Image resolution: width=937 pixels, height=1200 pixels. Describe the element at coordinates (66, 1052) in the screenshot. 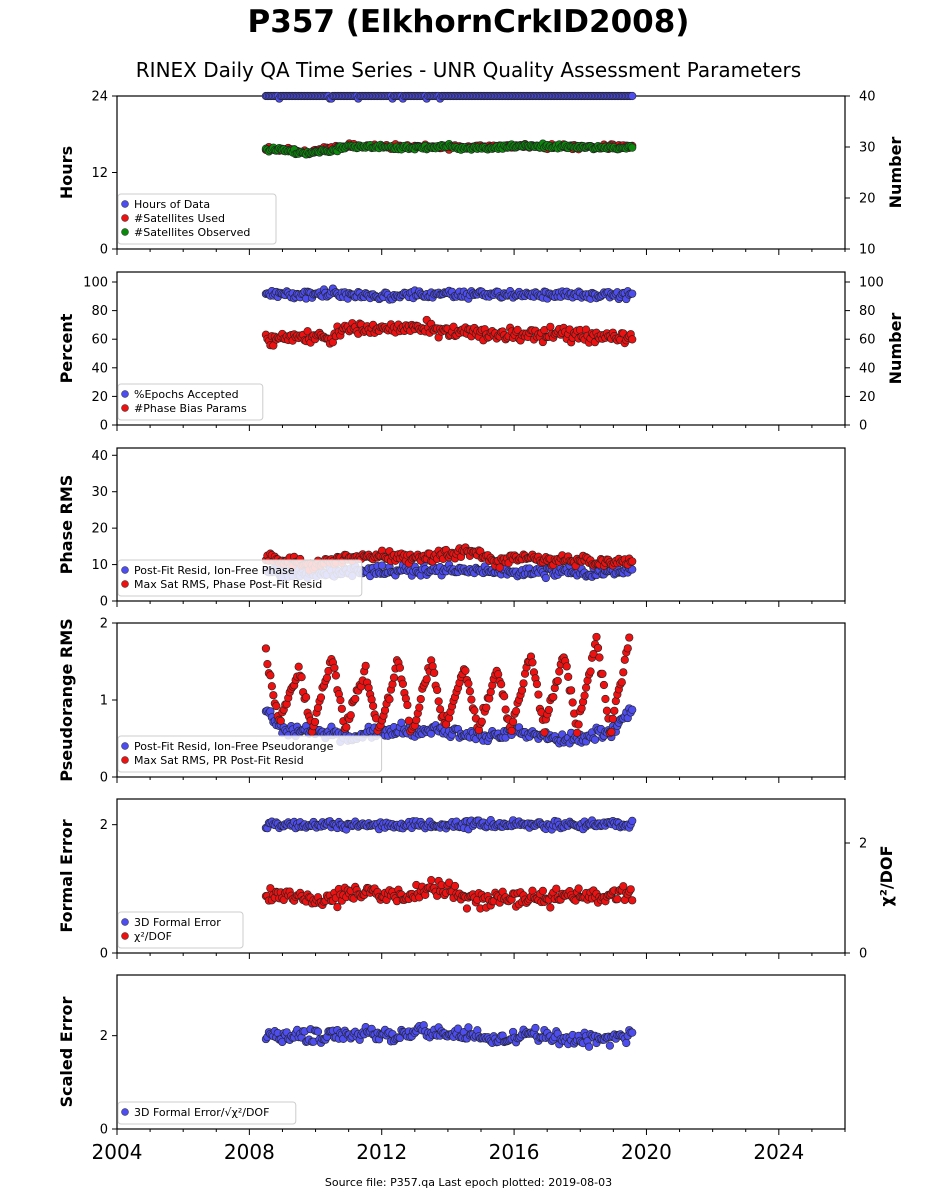

I see `y-axis-label: Scaled Error` at that location.